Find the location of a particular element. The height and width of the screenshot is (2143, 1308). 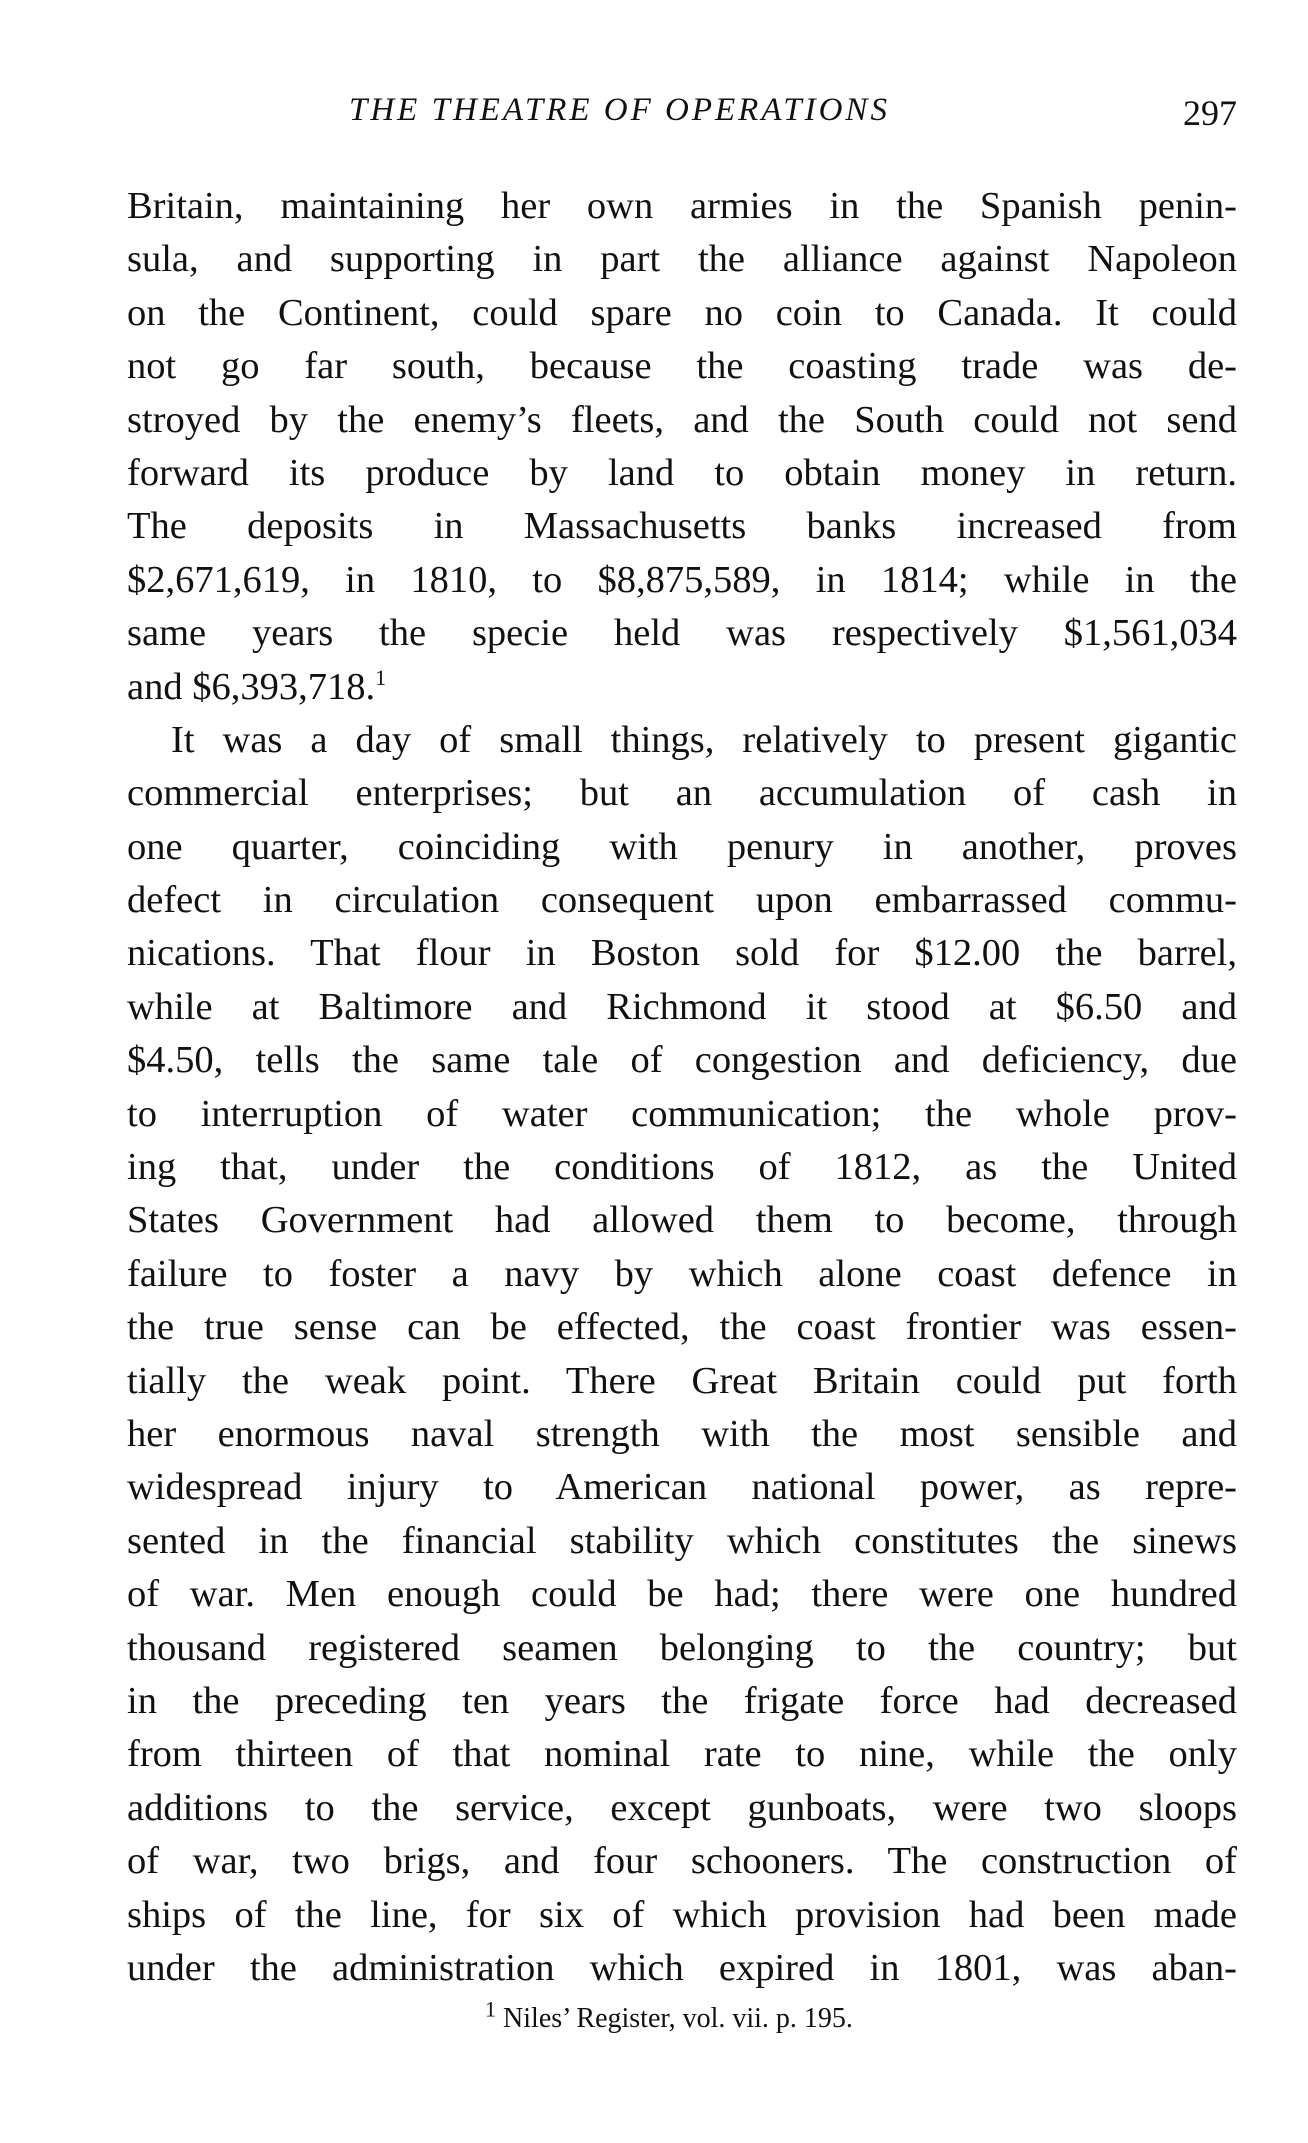

footnote: 1 Niles’ Register, vol. vii. p. 195. is located at coordinates (654, 2016).